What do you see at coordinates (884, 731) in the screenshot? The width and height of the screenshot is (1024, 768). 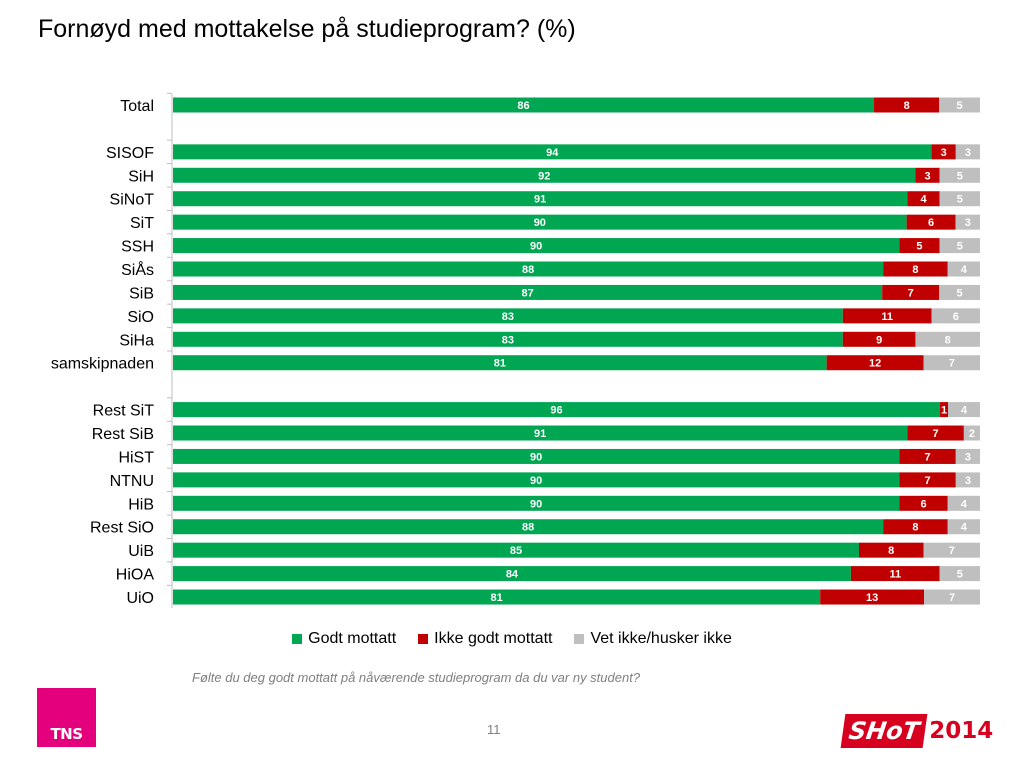 I see `shot-logo-text: SHoT` at bounding box center [884, 731].